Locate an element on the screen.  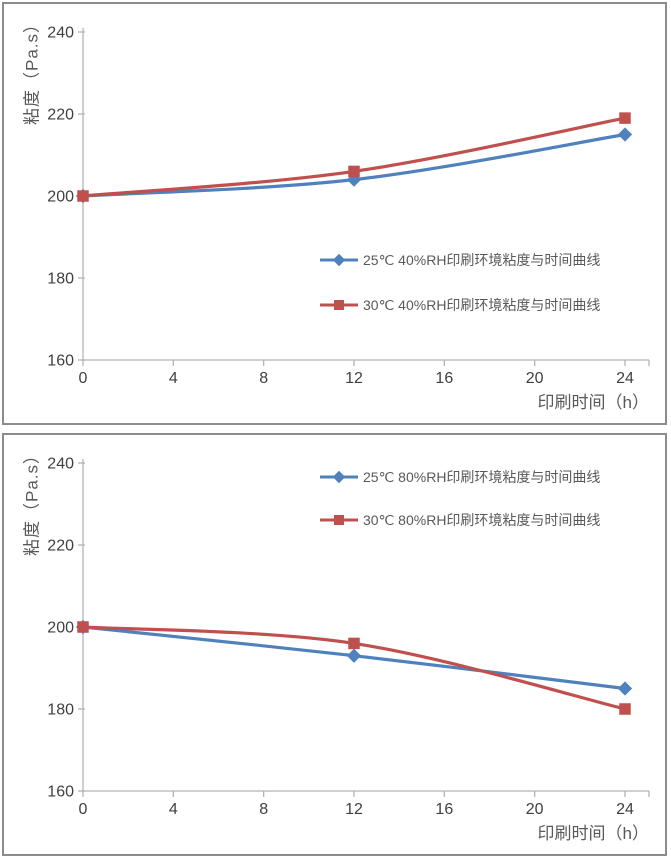
legend-label: 30℃ 80%RH印刷环境粘度与时间曲线 is located at coordinates (482, 520).